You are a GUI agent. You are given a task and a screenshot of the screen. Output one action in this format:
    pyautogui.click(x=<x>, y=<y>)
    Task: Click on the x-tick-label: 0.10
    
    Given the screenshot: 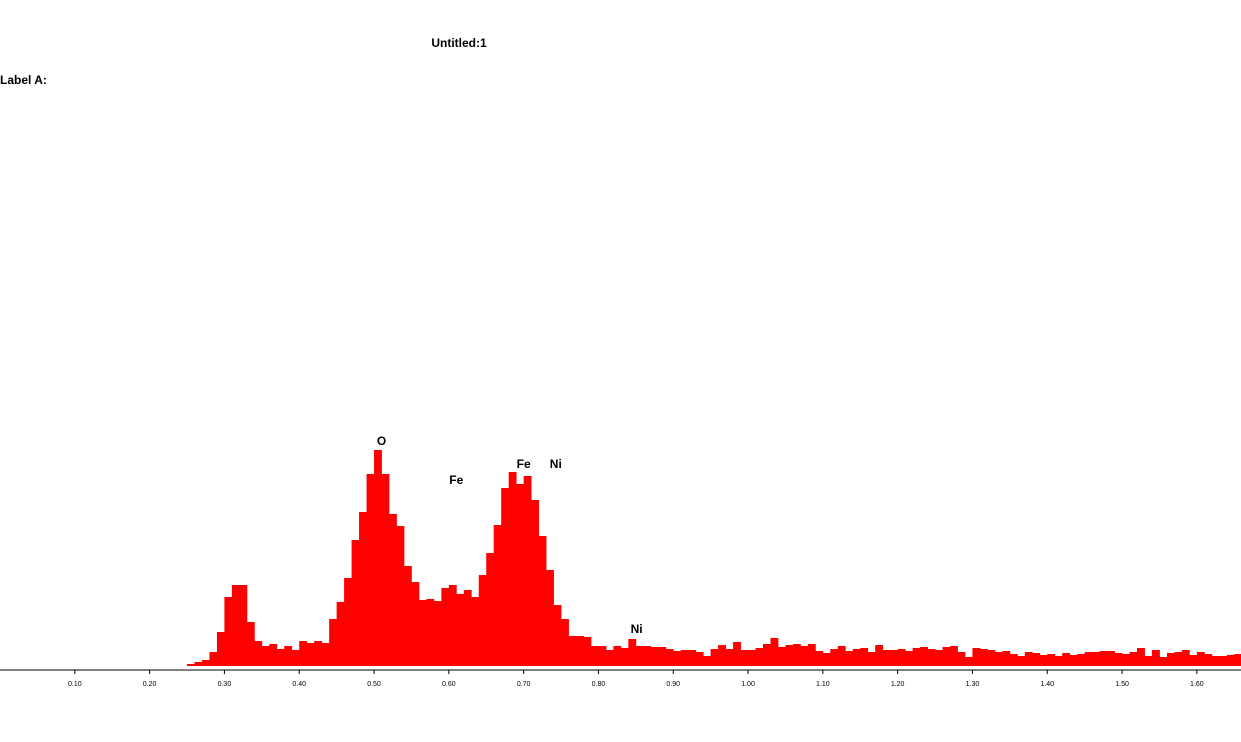 What is the action you would take?
    pyautogui.click(x=75, y=684)
    